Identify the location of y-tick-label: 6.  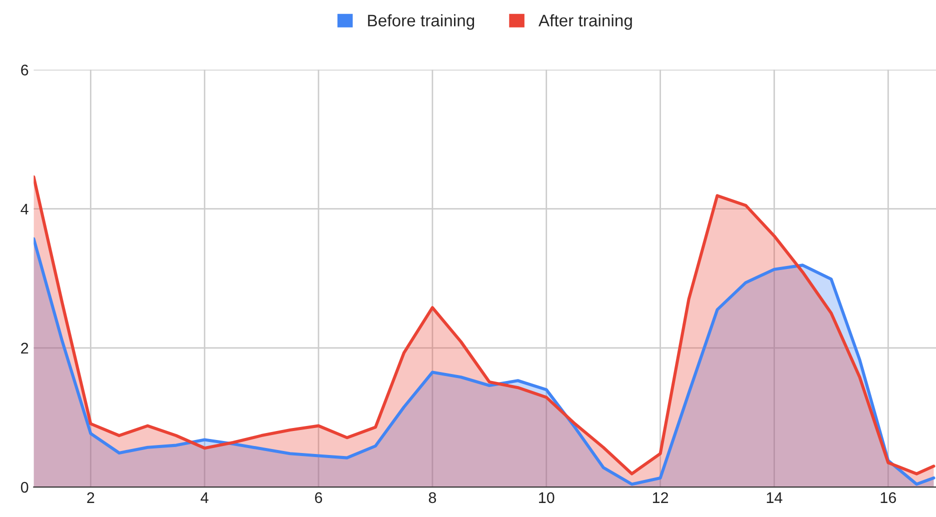
(24, 70).